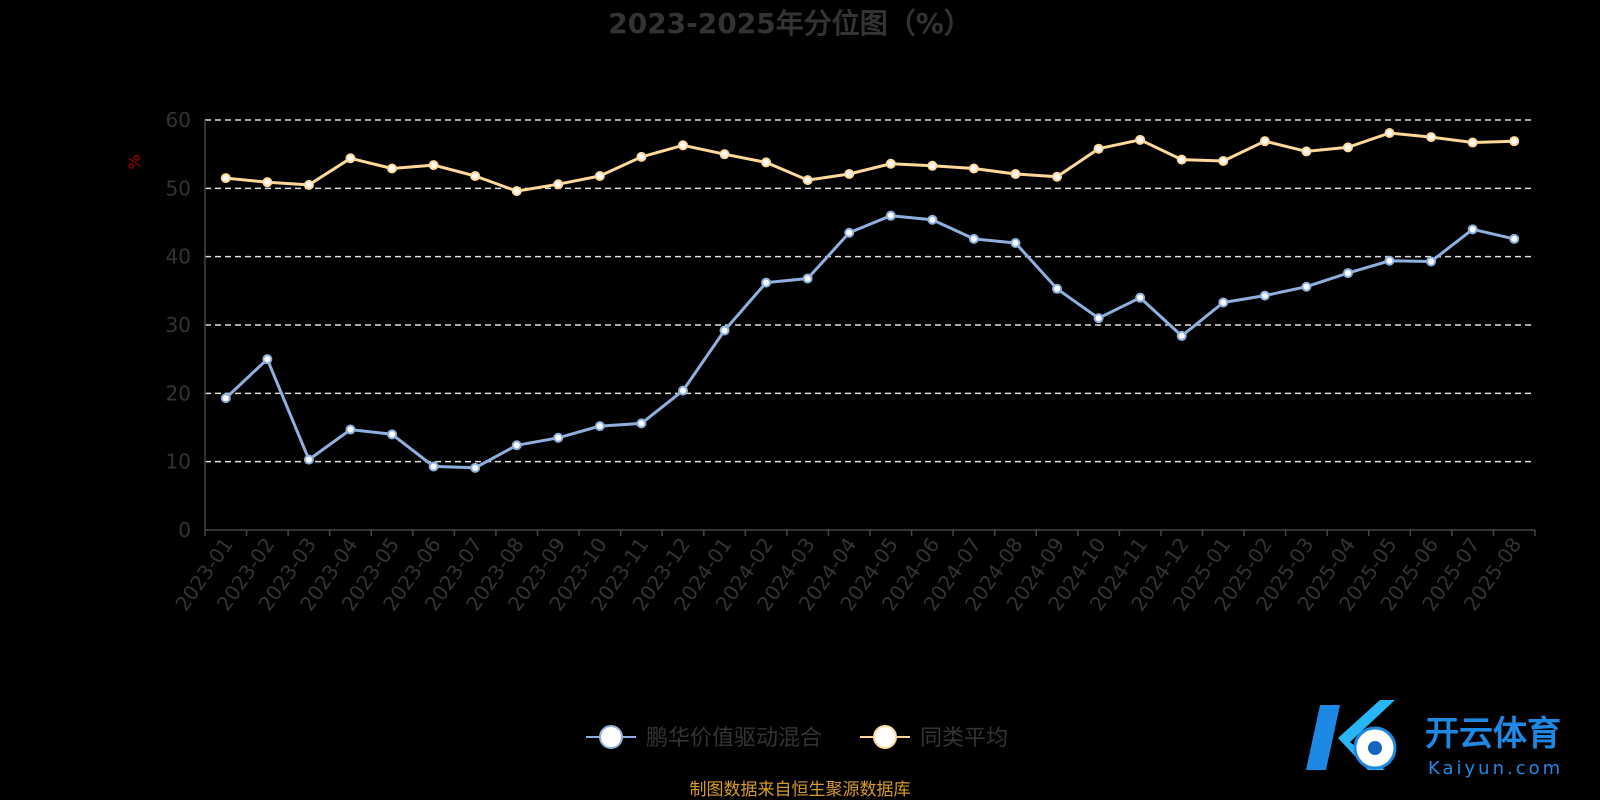 Image resolution: width=1600 pixels, height=800 pixels. What do you see at coordinates (178, 188) in the screenshot?
I see `y-tick-label-5: 50` at bounding box center [178, 188].